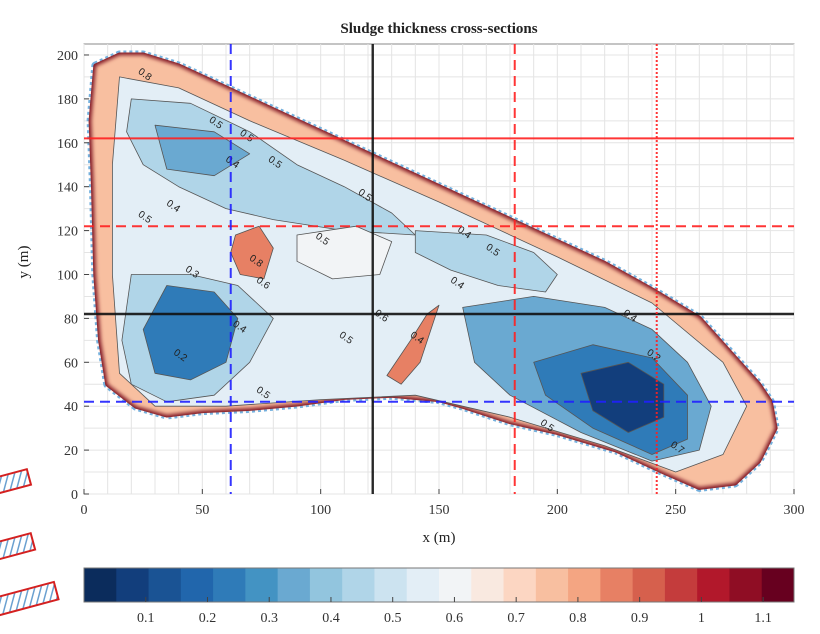 The image size is (820, 634). What do you see at coordinates (640, 618) in the screenshot?
I see `colorbar-tick-label: 0.9` at bounding box center [640, 618].